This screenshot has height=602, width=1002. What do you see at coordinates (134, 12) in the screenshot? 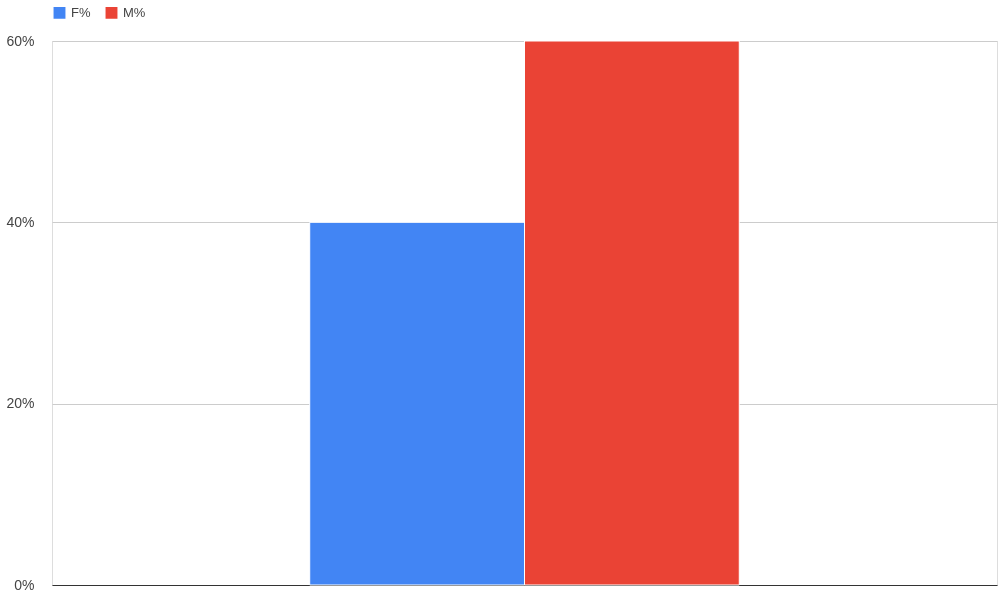
I see `legend-label: M%` at bounding box center [134, 12].